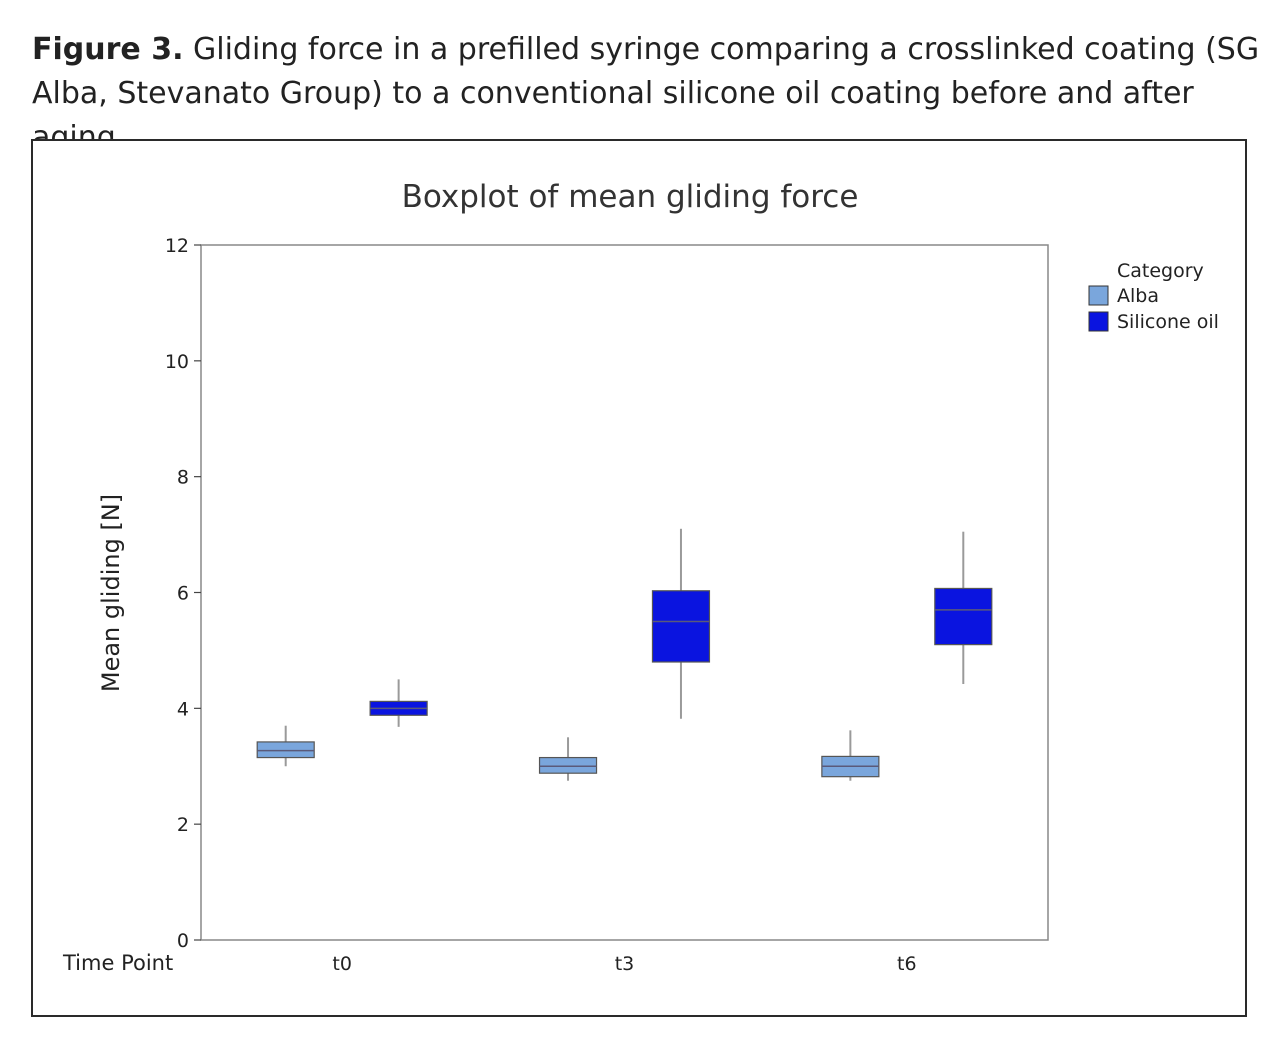 This screenshot has height=1039, width=1280. I want to click on box-alba-t0, so click(285, 746).